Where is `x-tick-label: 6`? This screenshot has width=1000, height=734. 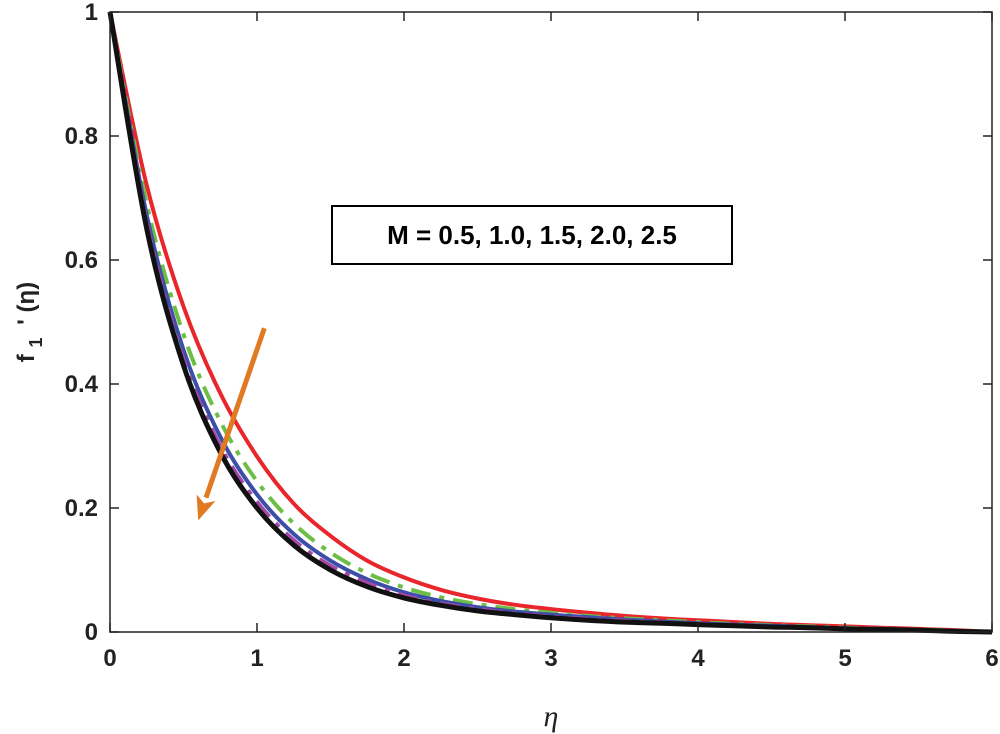
x-tick-label: 6 is located at coordinates (991, 658).